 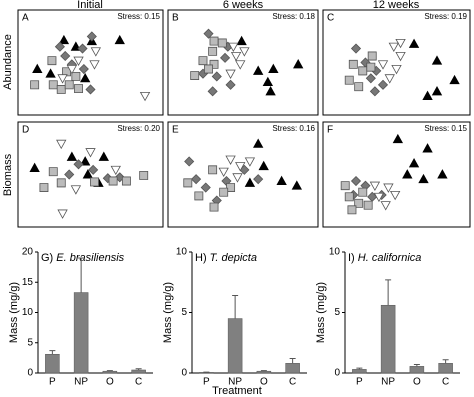 I want to click on panel-label: D, so click(x=25, y=130).